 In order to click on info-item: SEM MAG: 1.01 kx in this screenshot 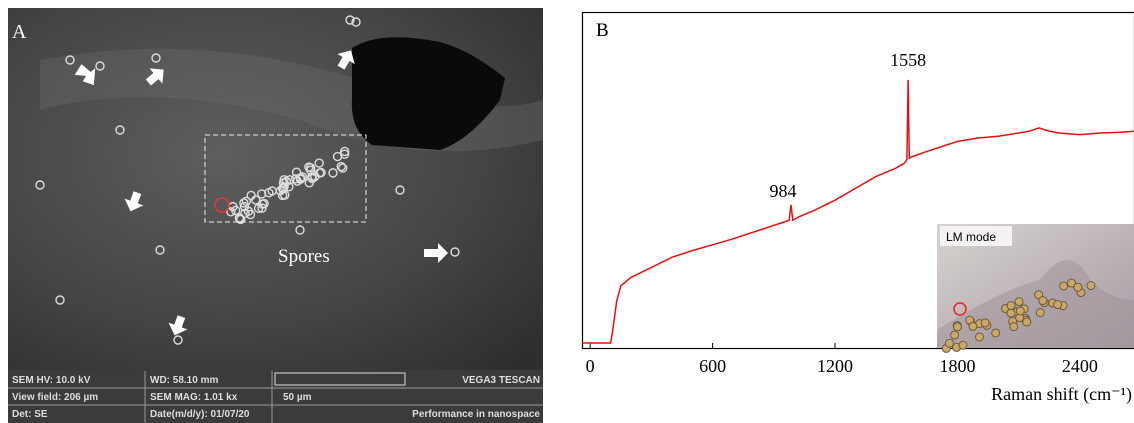, I will do `click(194, 397)`.